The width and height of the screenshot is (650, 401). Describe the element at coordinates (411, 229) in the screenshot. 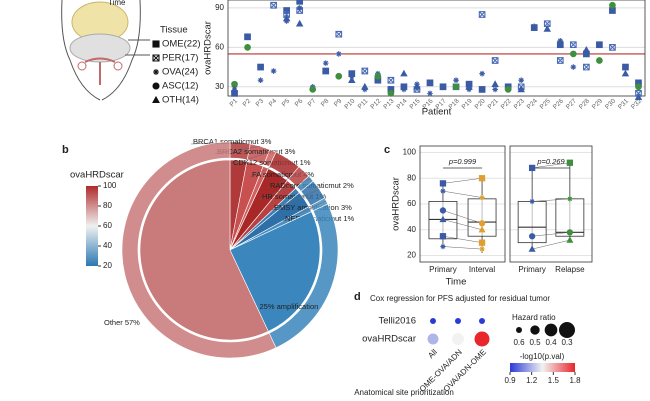

I see `y-tick-label: 40` at that location.